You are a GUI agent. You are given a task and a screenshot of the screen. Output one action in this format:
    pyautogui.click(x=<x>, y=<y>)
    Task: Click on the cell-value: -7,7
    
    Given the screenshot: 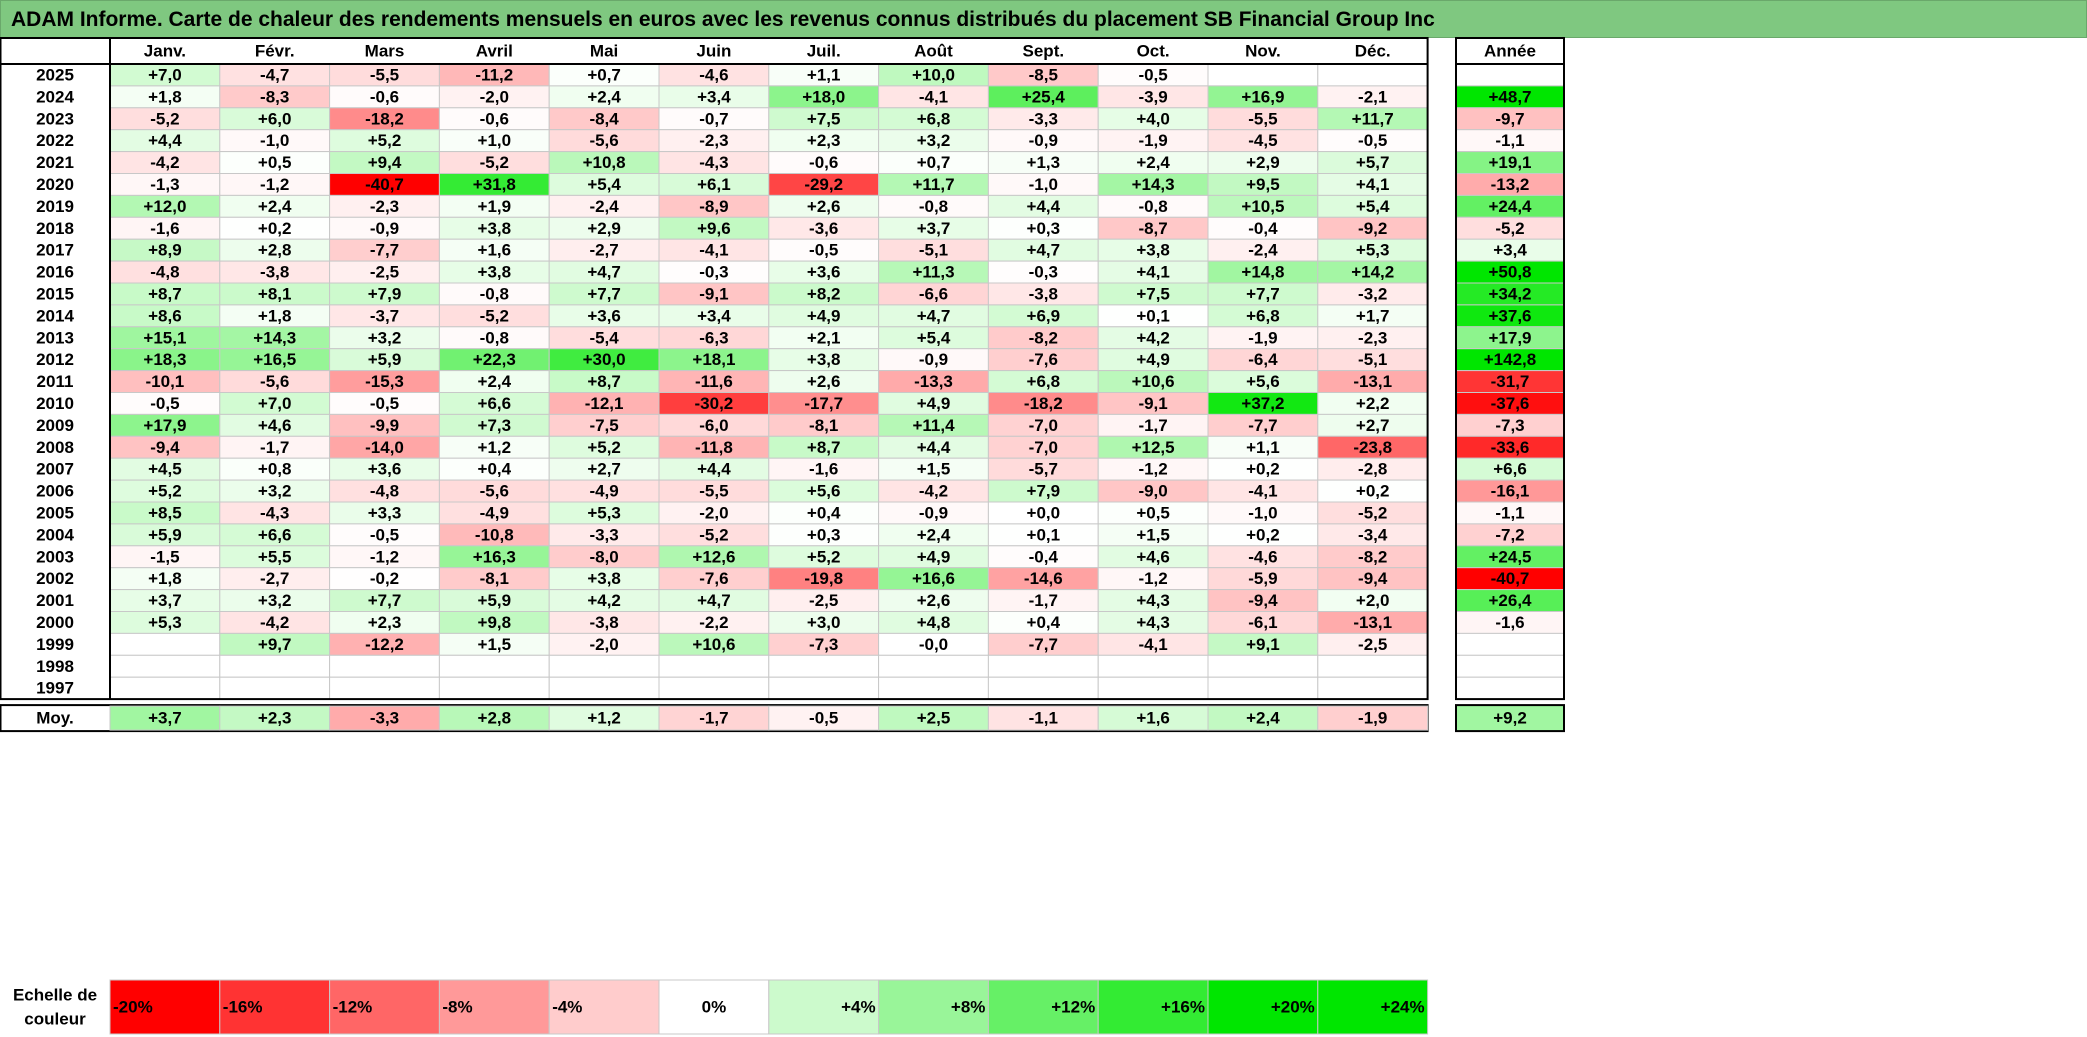 What is the action you would take?
    pyautogui.click(x=384, y=250)
    